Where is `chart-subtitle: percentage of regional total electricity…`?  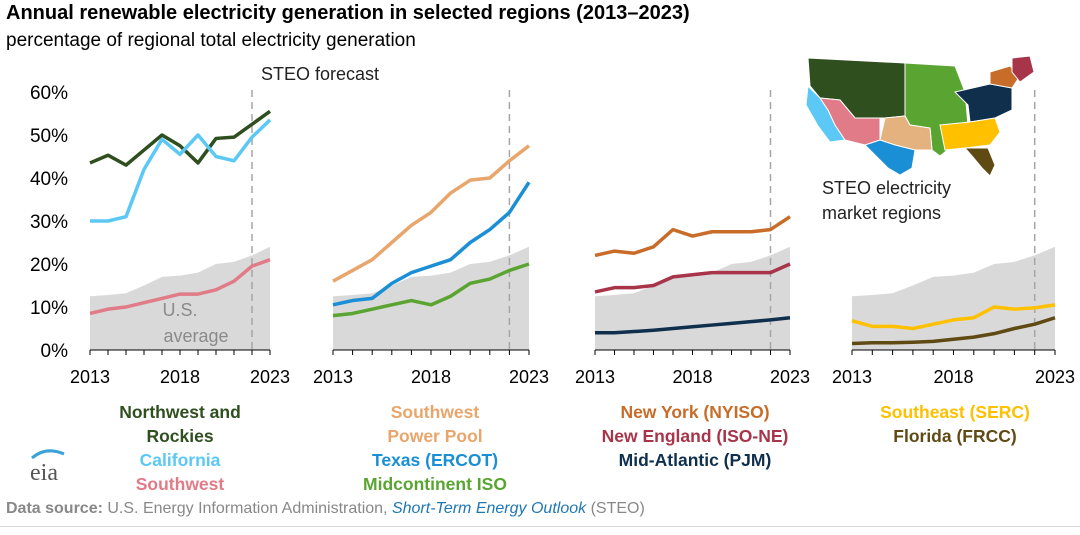
chart-subtitle: percentage of regional total electricity… is located at coordinates (211, 40).